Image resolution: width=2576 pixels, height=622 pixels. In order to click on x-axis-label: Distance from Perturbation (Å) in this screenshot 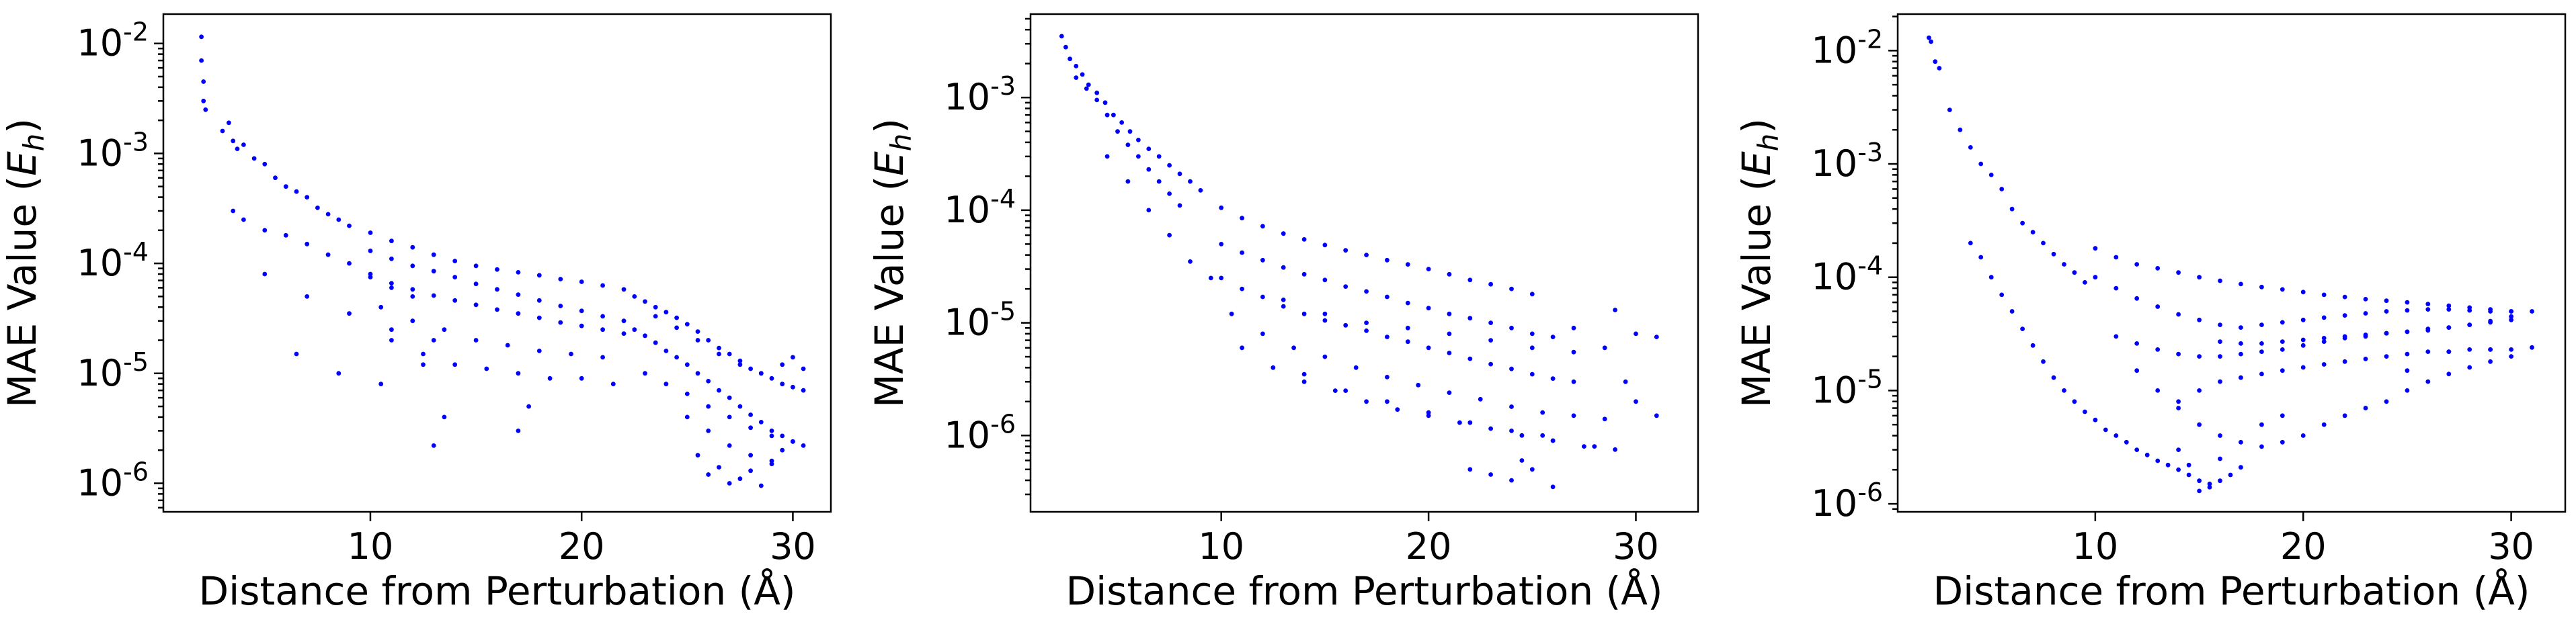, I will do `click(2231, 591)`.